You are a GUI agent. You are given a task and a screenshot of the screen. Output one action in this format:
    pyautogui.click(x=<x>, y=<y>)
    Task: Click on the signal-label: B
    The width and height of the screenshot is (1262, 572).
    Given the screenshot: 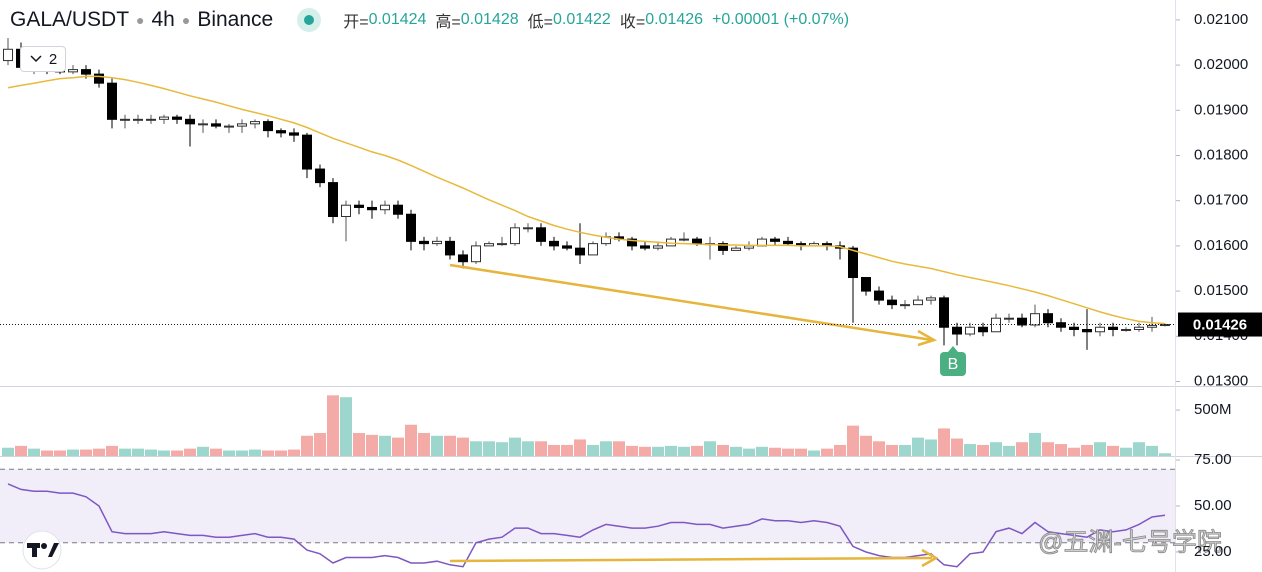 What is the action you would take?
    pyautogui.click(x=953, y=364)
    